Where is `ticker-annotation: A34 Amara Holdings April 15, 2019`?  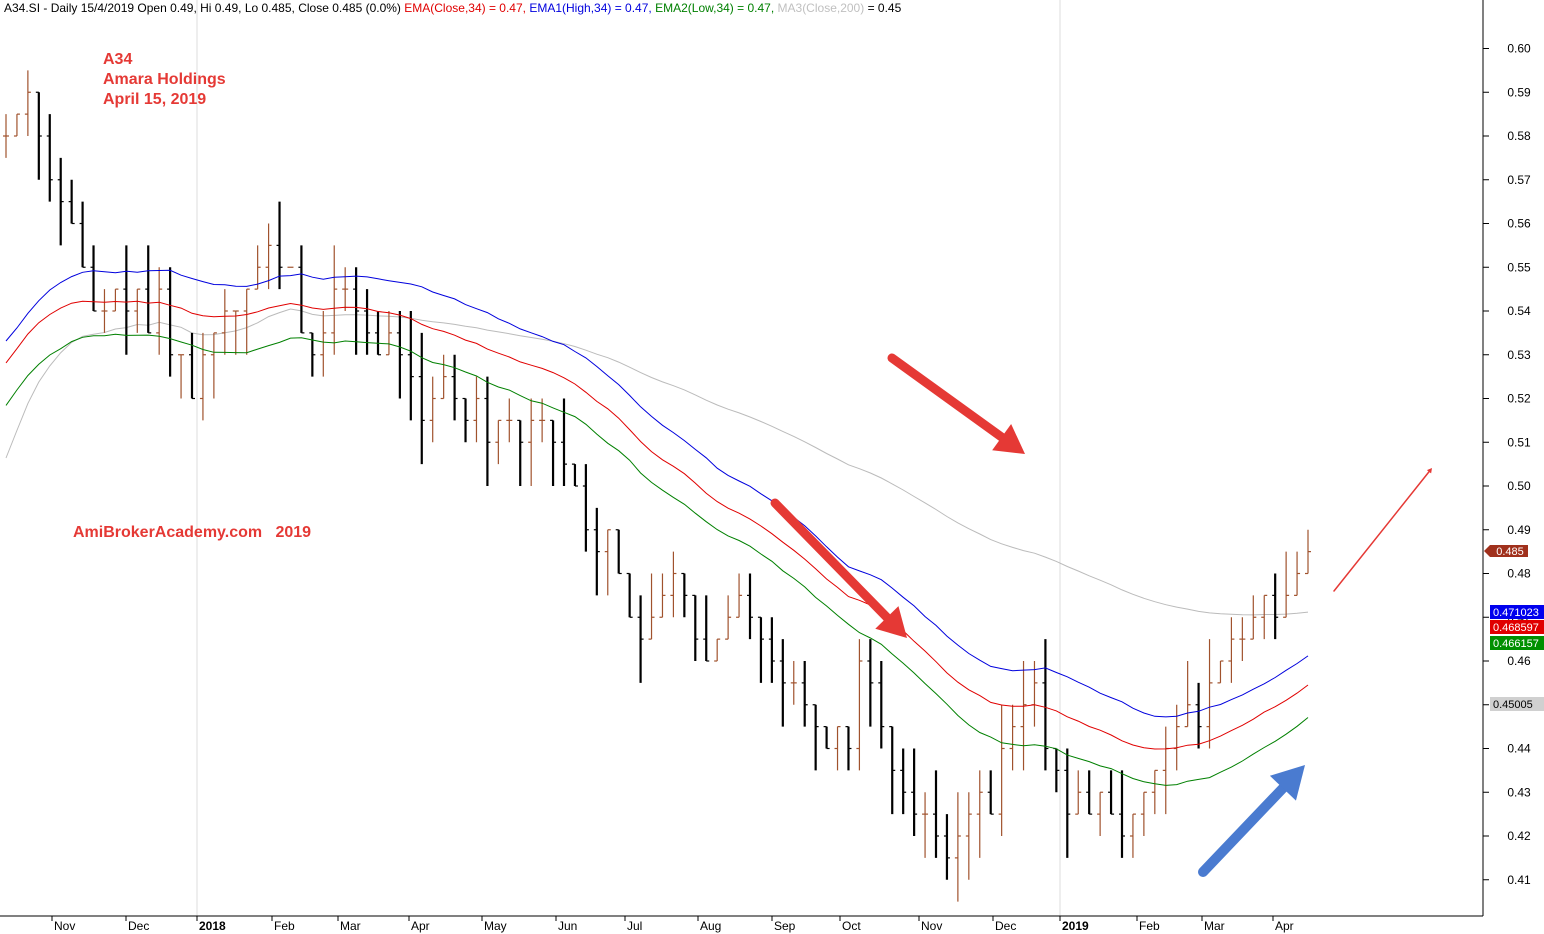
ticker-annotation: A34 Amara Holdings April 15, 2019 is located at coordinates (164, 80).